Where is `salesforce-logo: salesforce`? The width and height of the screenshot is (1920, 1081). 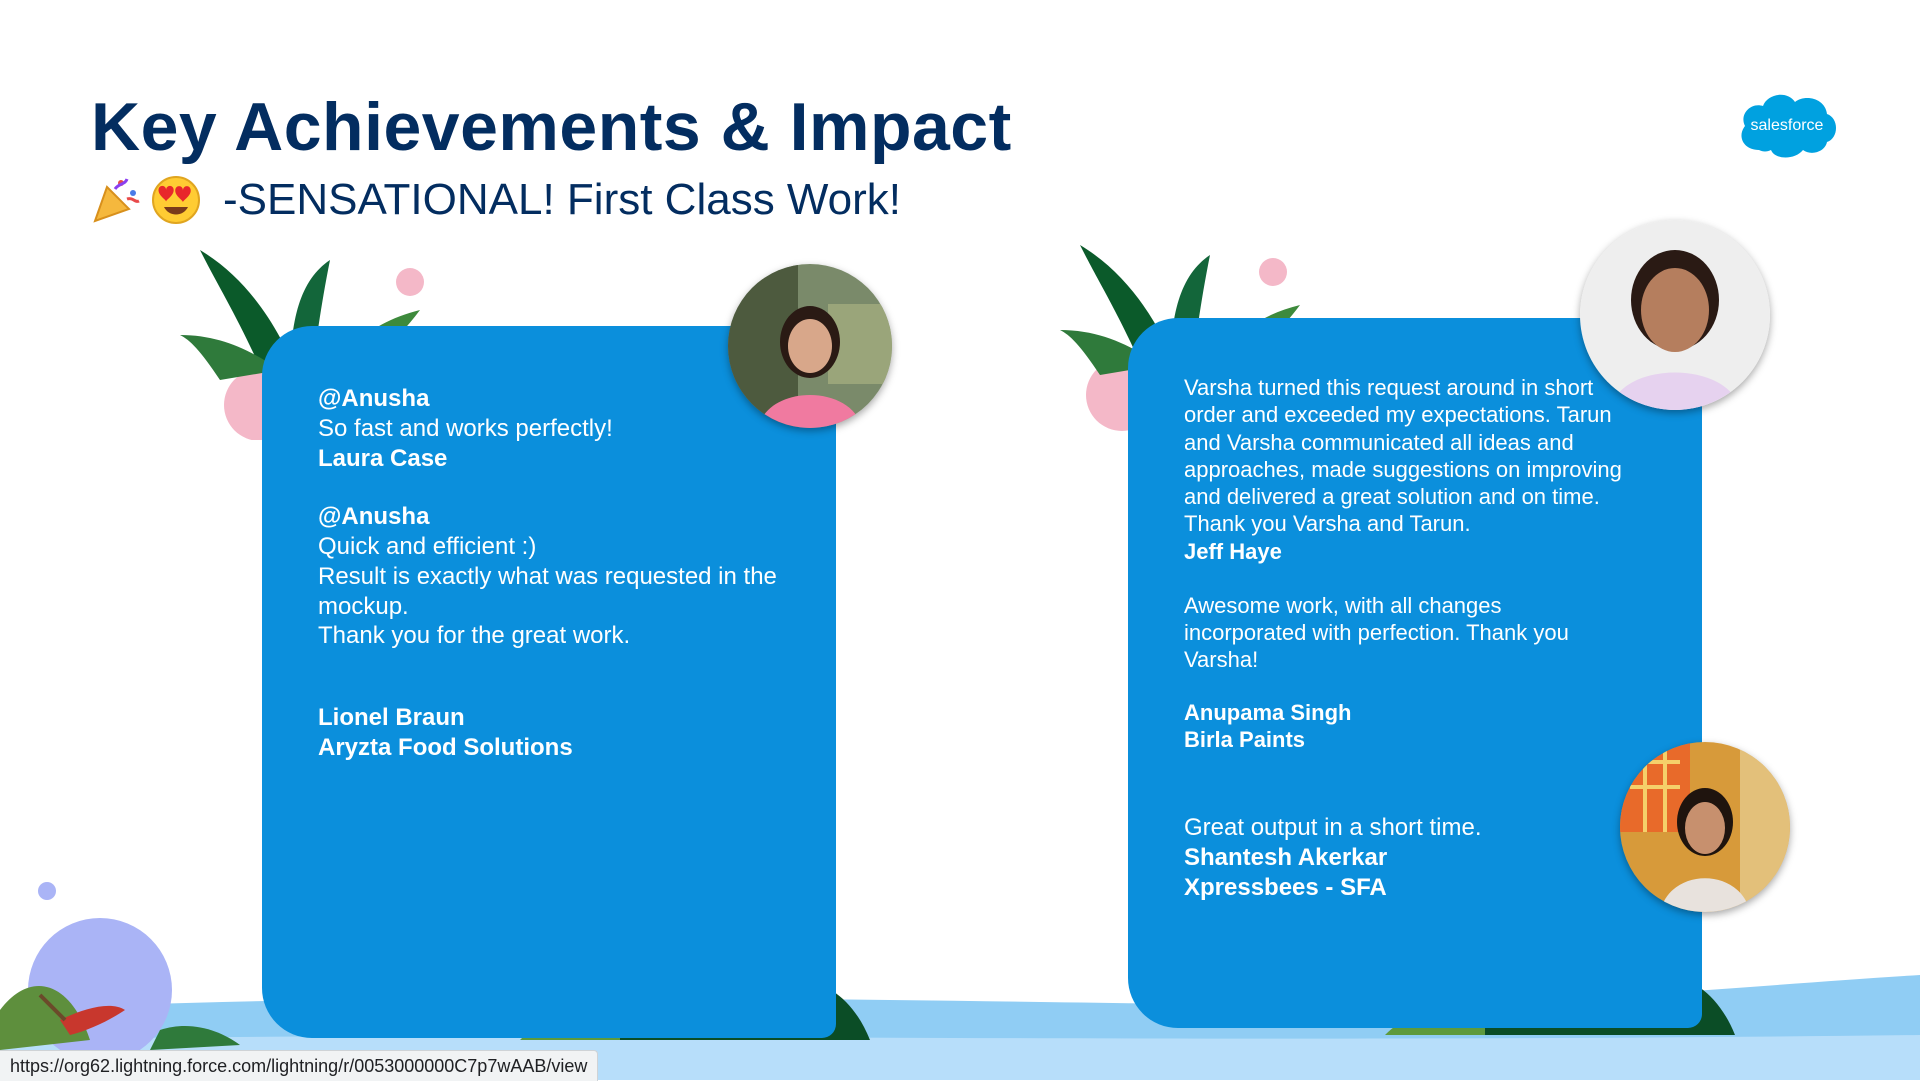
salesforce-logo: salesforce is located at coordinates (1788, 126).